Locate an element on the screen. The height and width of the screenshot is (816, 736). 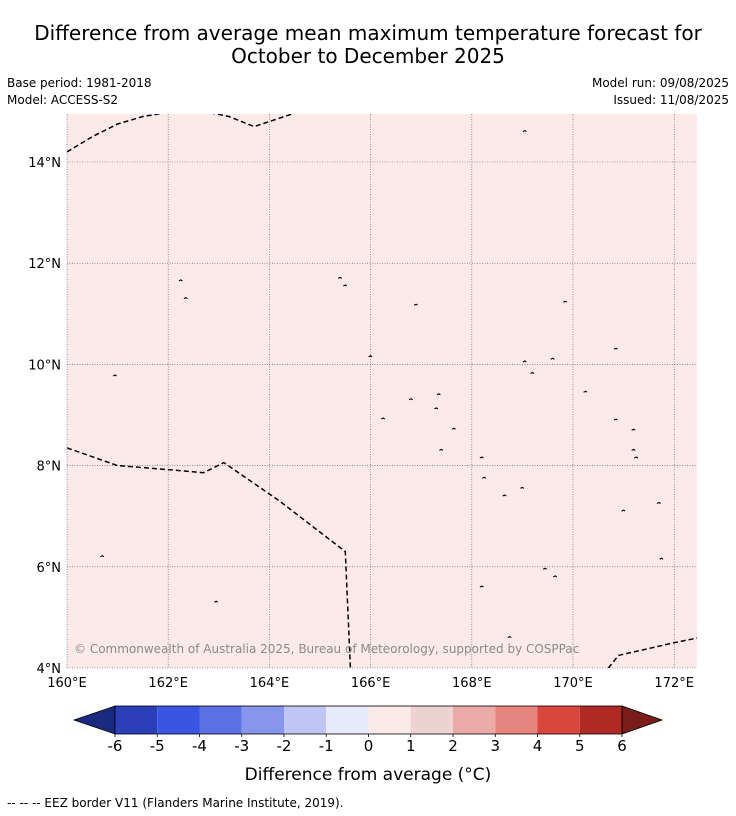
lon-tick-label: 170°E is located at coordinates (573, 683).